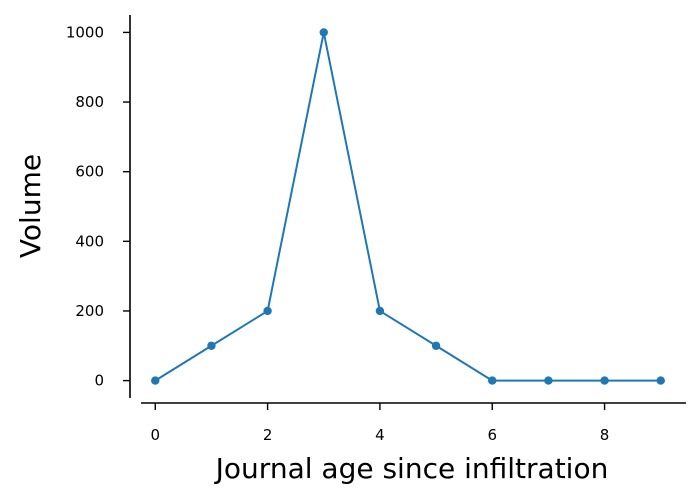  What do you see at coordinates (89, 241) in the screenshot?
I see `y-tick-label: 400` at bounding box center [89, 241].